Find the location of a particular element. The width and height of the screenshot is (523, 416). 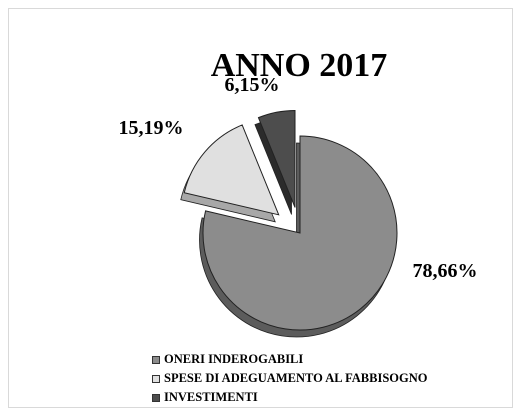

legend-item-investimenti: INVESTIMENTI is located at coordinates (290, 397).